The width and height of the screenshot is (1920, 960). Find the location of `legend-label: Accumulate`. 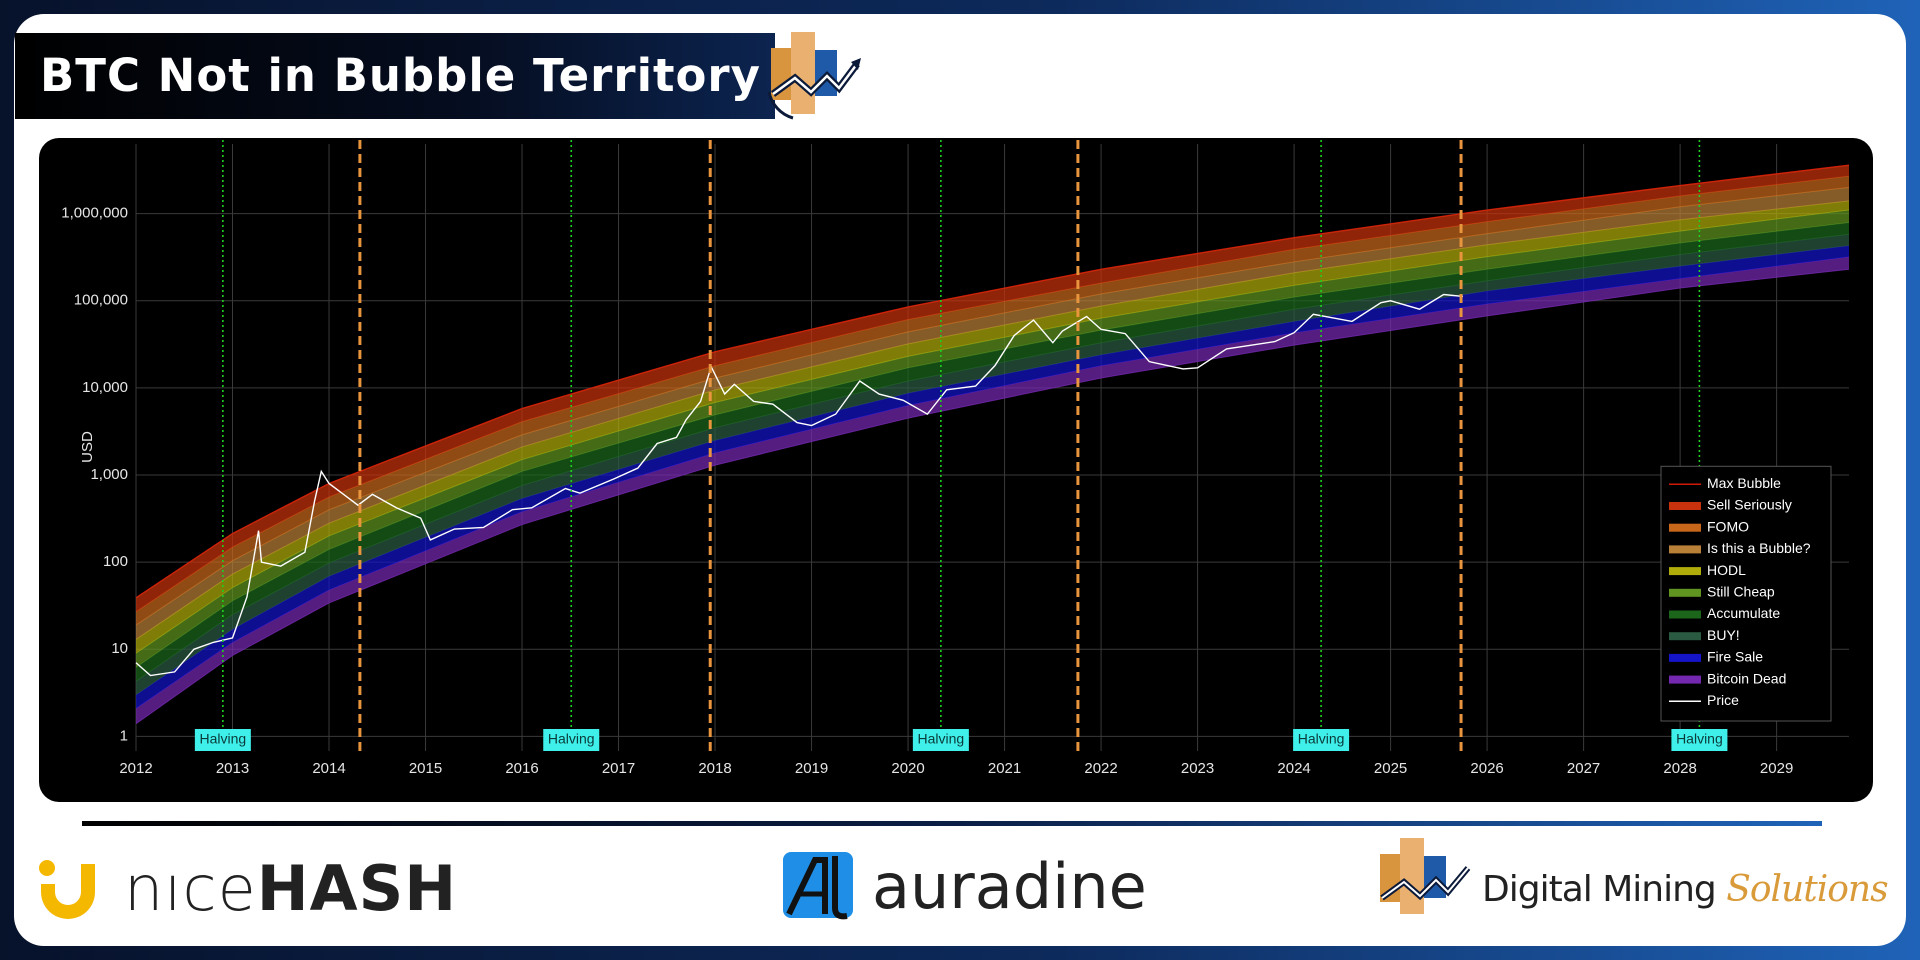

legend-label: Accumulate is located at coordinates (1743, 613).